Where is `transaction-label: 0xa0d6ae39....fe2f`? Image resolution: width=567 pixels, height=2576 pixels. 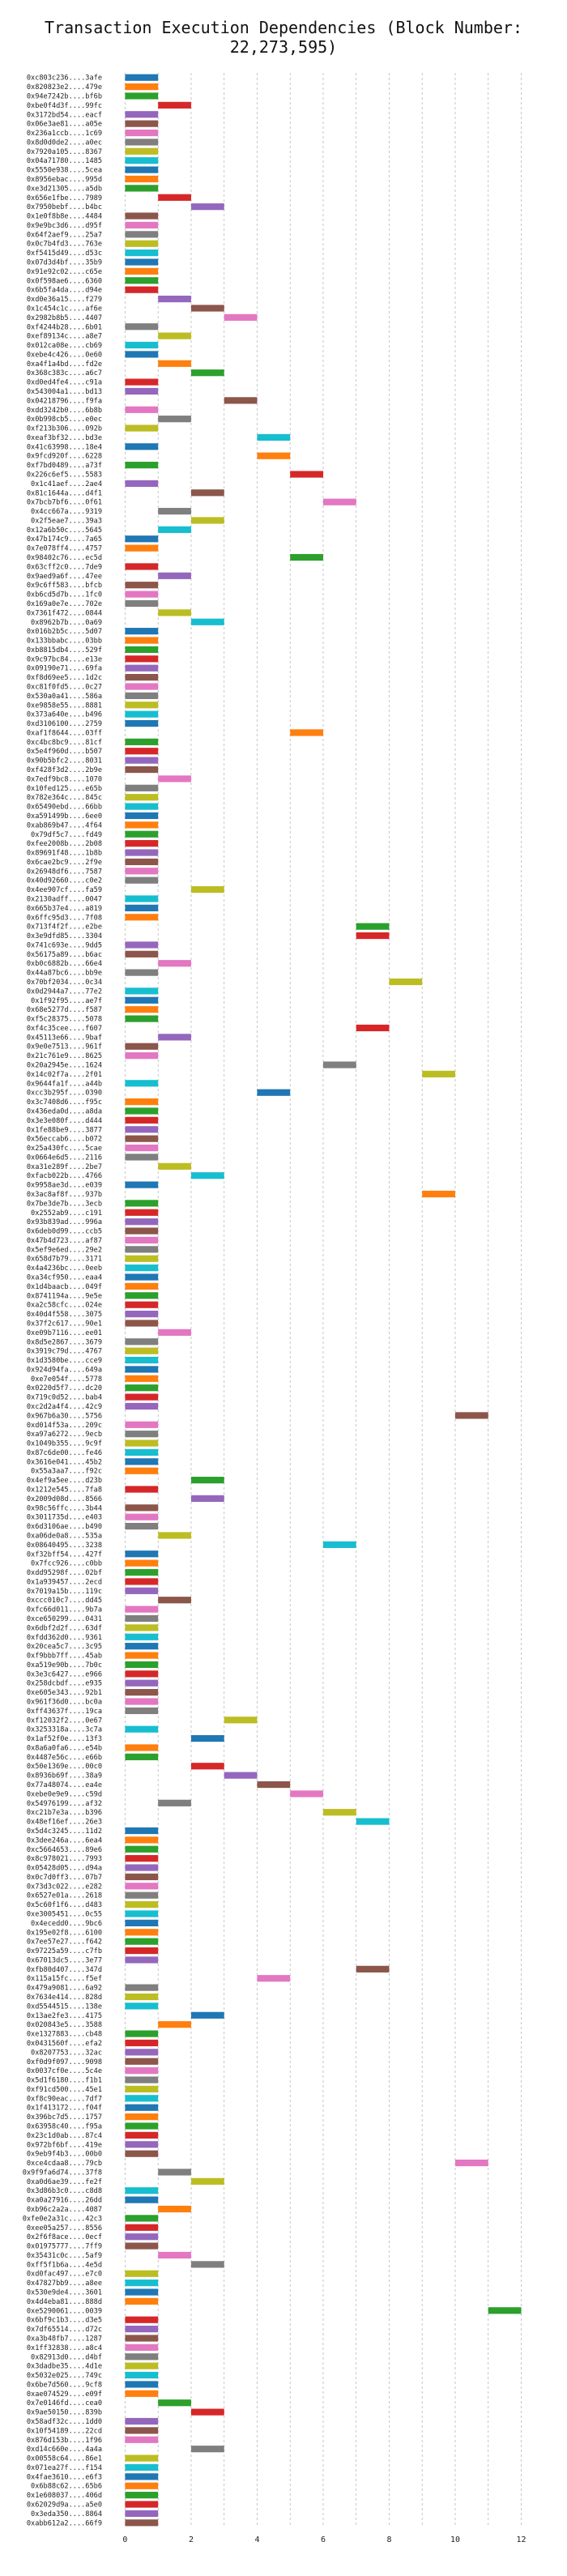 transaction-label: 0xa0d6ae39....fe2f is located at coordinates (64, 2182).